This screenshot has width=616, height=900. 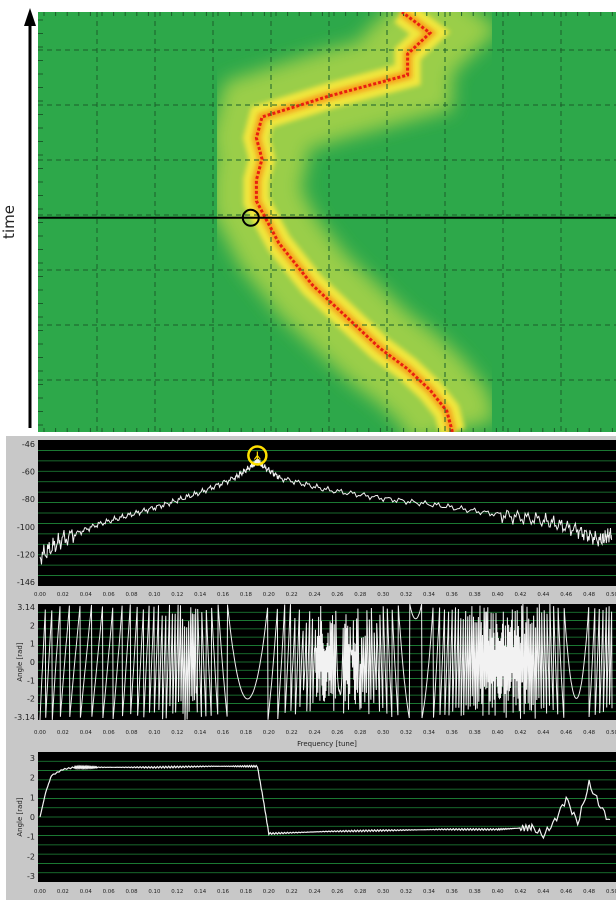 I want to click on amplitude-trace, so click(x=326, y=511).